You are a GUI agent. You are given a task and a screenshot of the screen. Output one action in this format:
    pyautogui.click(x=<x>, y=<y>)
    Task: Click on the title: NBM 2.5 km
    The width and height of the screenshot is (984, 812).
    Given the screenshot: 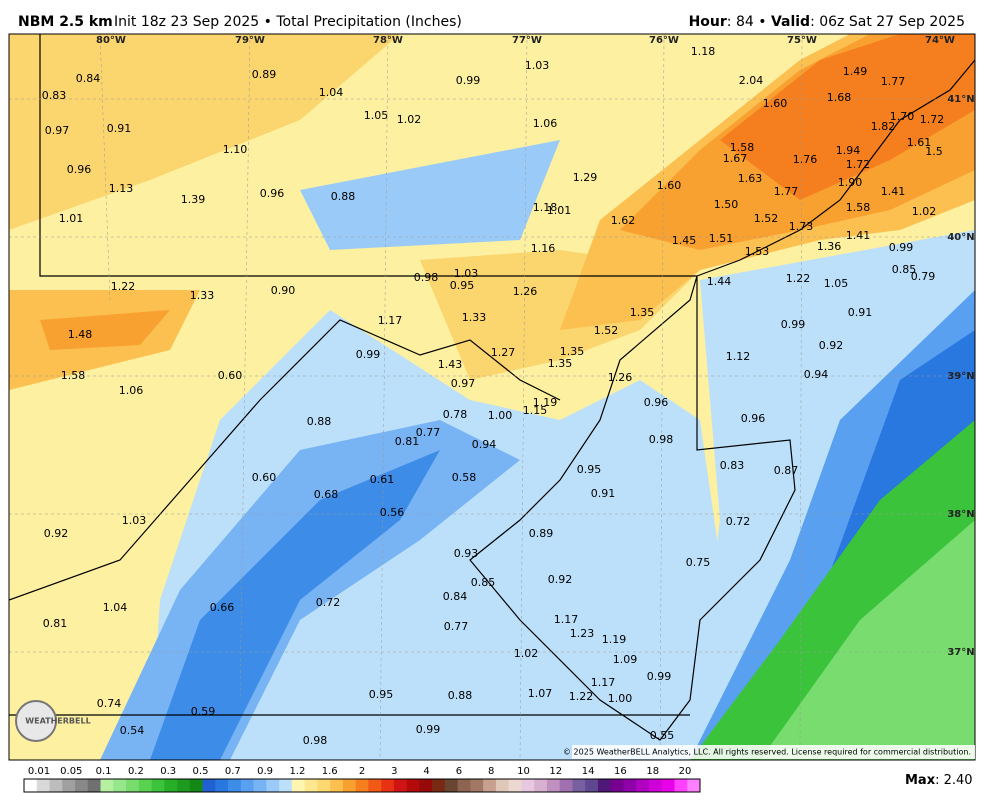 What is the action you would take?
    pyautogui.click(x=65, y=22)
    